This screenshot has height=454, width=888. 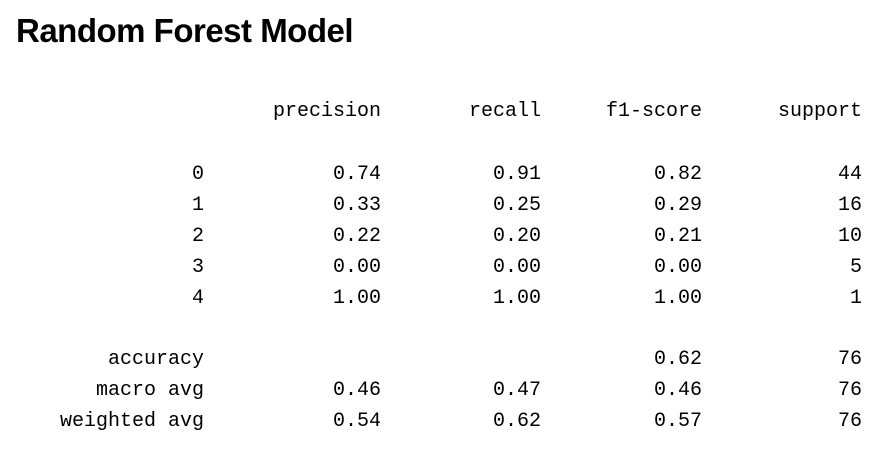 I want to click on precision-value: 0.00, so click(x=356, y=267).